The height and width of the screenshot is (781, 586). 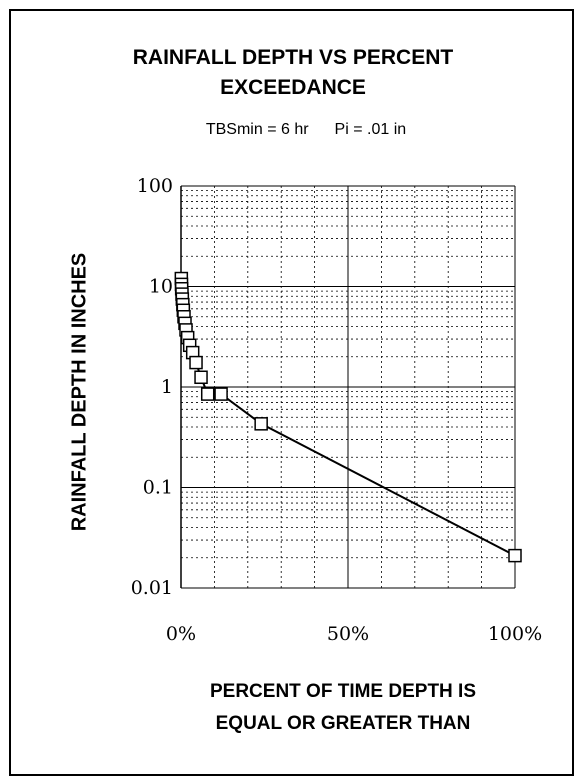 What do you see at coordinates (370, 129) in the screenshot?
I see `subtitle-pi: Pi = .01 in` at bounding box center [370, 129].